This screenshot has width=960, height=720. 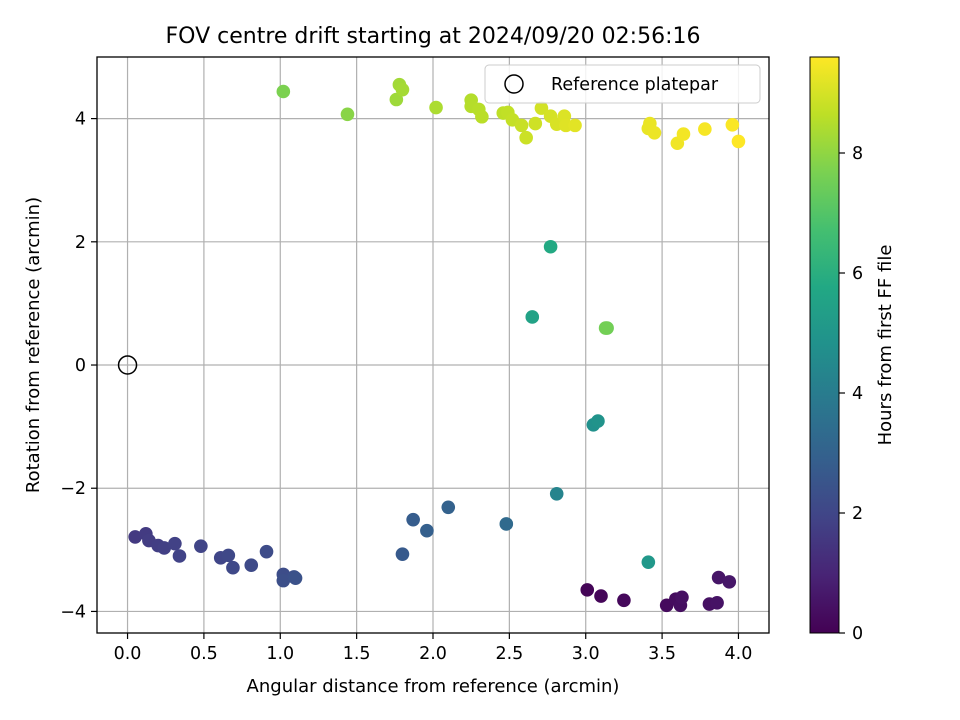 What do you see at coordinates (80, 243) in the screenshot?
I see `y-tick-label: 2` at bounding box center [80, 243].